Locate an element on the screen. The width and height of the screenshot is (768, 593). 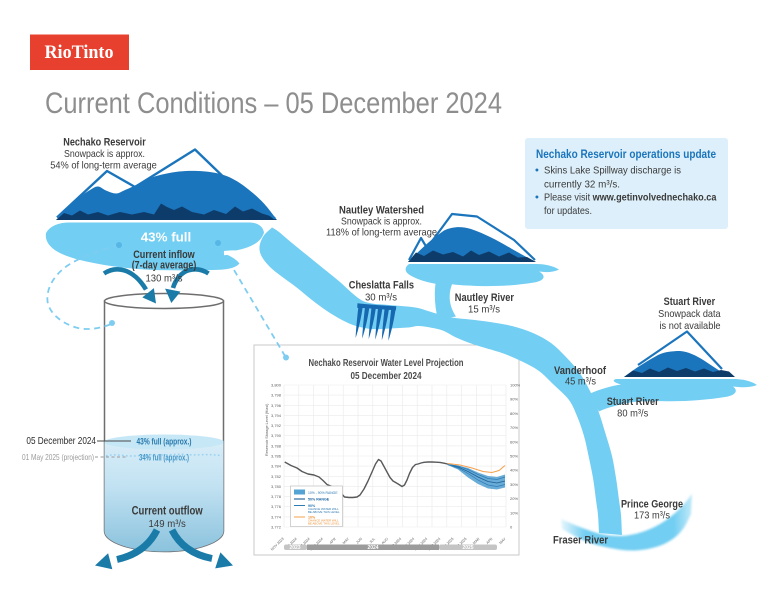
svg-text: AUG is located at coordinates (385, 541).